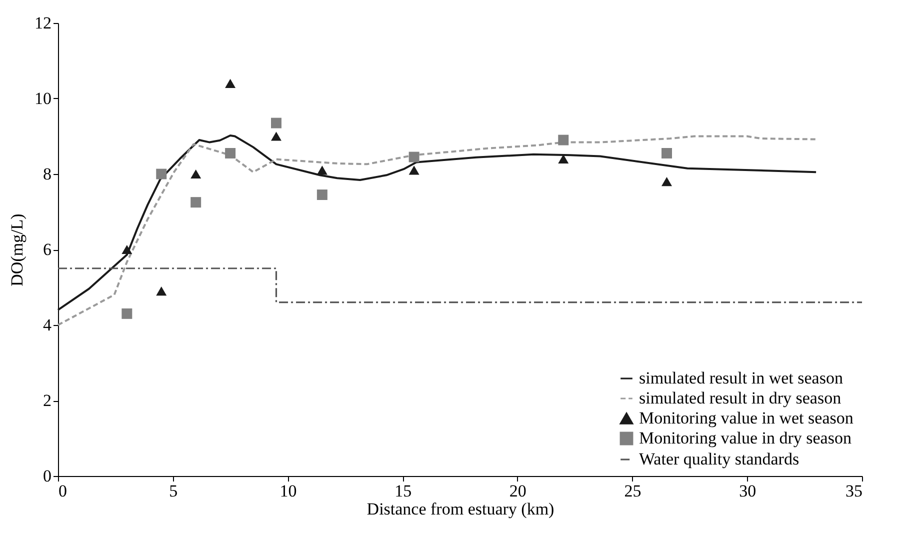 Image resolution: width=898 pixels, height=548 pixels. I want to click on x-tick-label: 10, so click(288, 491).